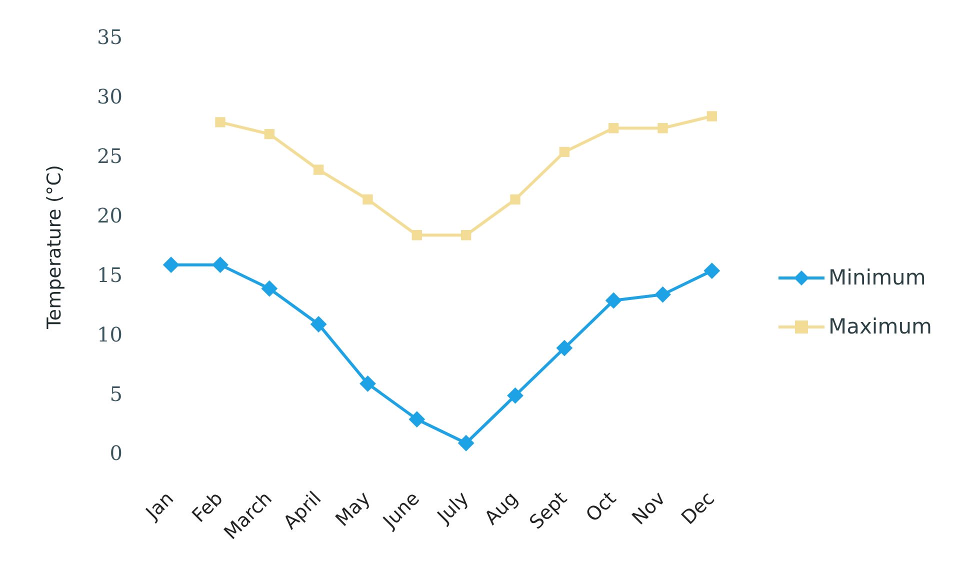  I want to click on x-tick-label: Nov, so click(649, 509).